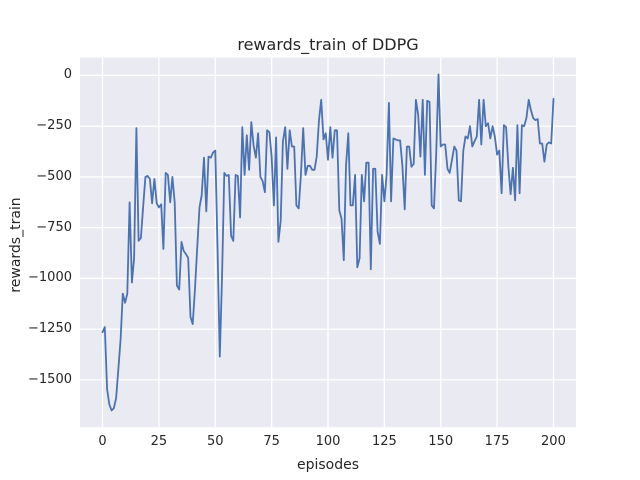 The height and width of the screenshot is (480, 640). Describe the element at coordinates (553, 441) in the screenshot. I see `x-tick-label: 200` at that location.